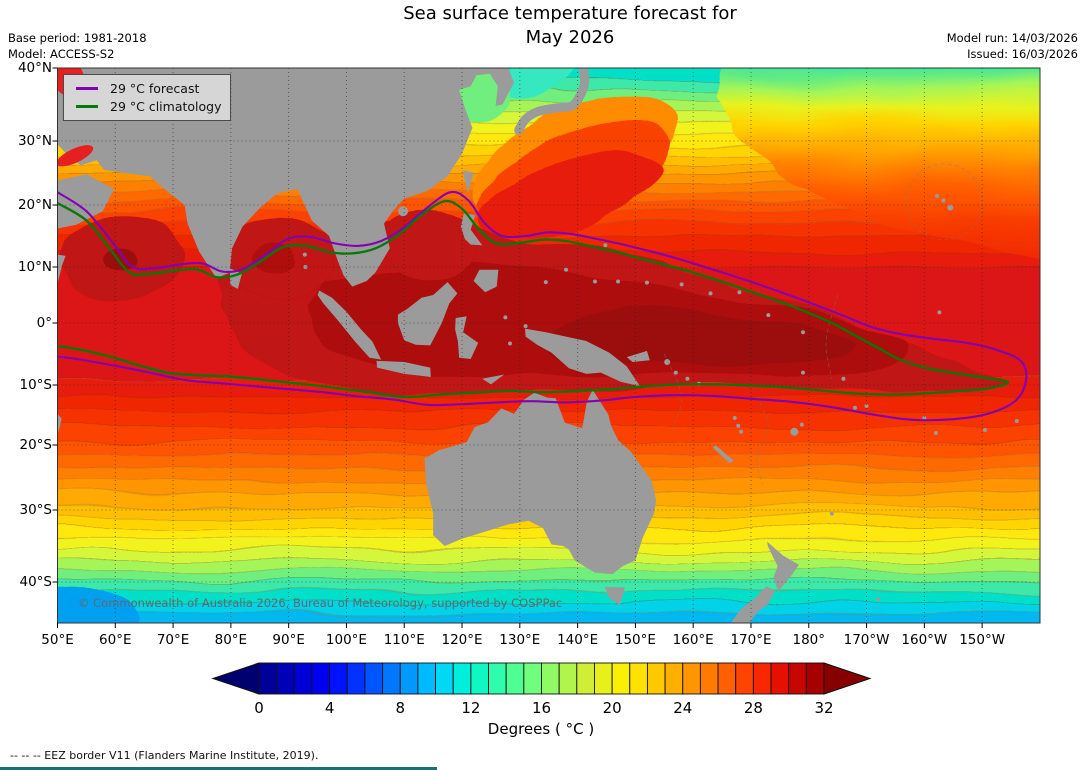 This screenshot has width=1085, height=770. I want to click on legend-row: 29 °C forecast, so click(147, 88).